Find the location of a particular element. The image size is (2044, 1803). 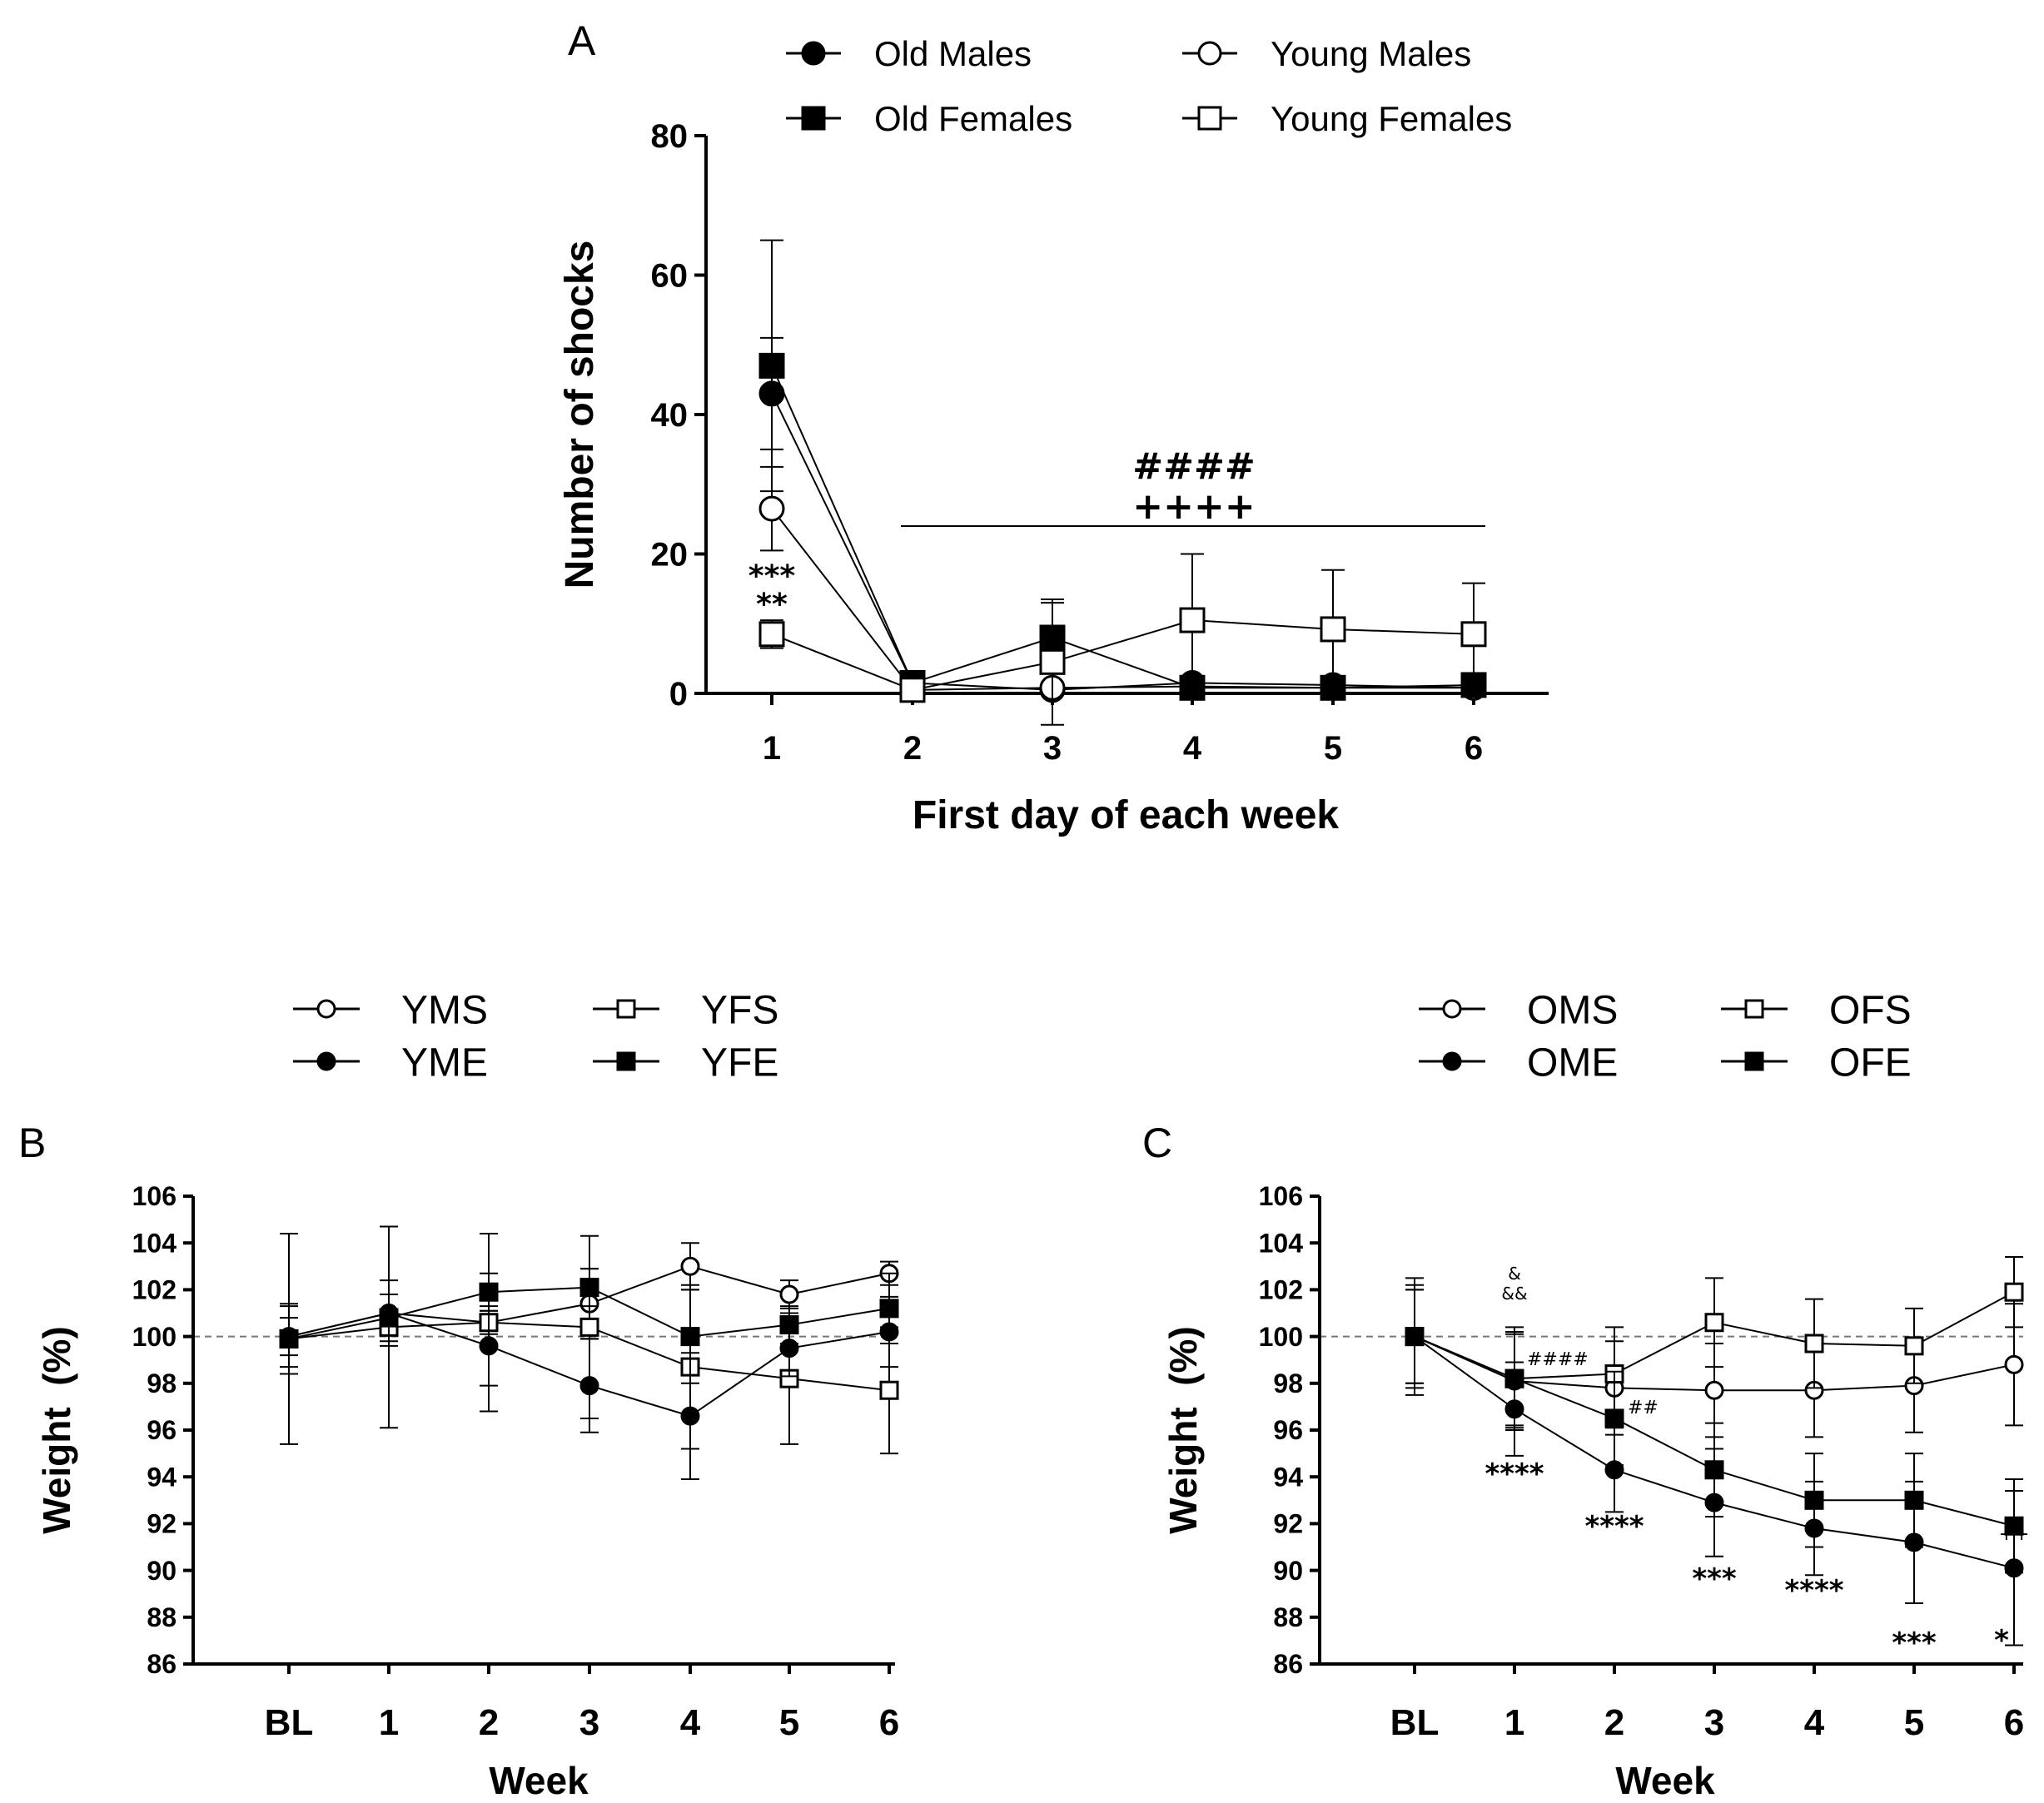

y-tick-label-96: 96 is located at coordinates (162, 1430).